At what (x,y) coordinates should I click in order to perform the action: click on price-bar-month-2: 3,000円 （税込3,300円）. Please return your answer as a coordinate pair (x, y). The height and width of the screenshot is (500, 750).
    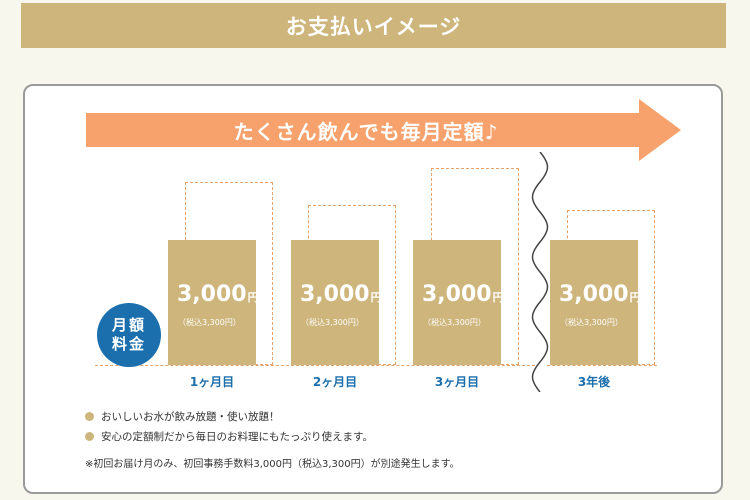
    Looking at the image, I should click on (336, 302).